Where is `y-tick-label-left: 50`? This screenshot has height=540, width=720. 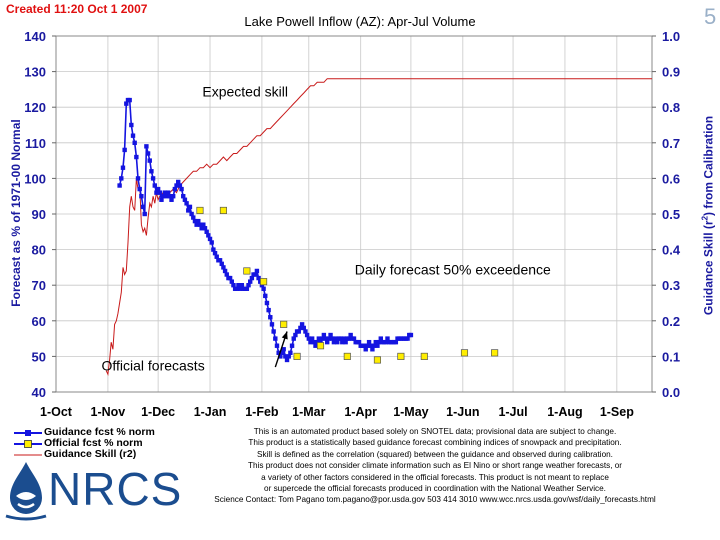
y-tick-label-left: 50 is located at coordinates (39, 356).